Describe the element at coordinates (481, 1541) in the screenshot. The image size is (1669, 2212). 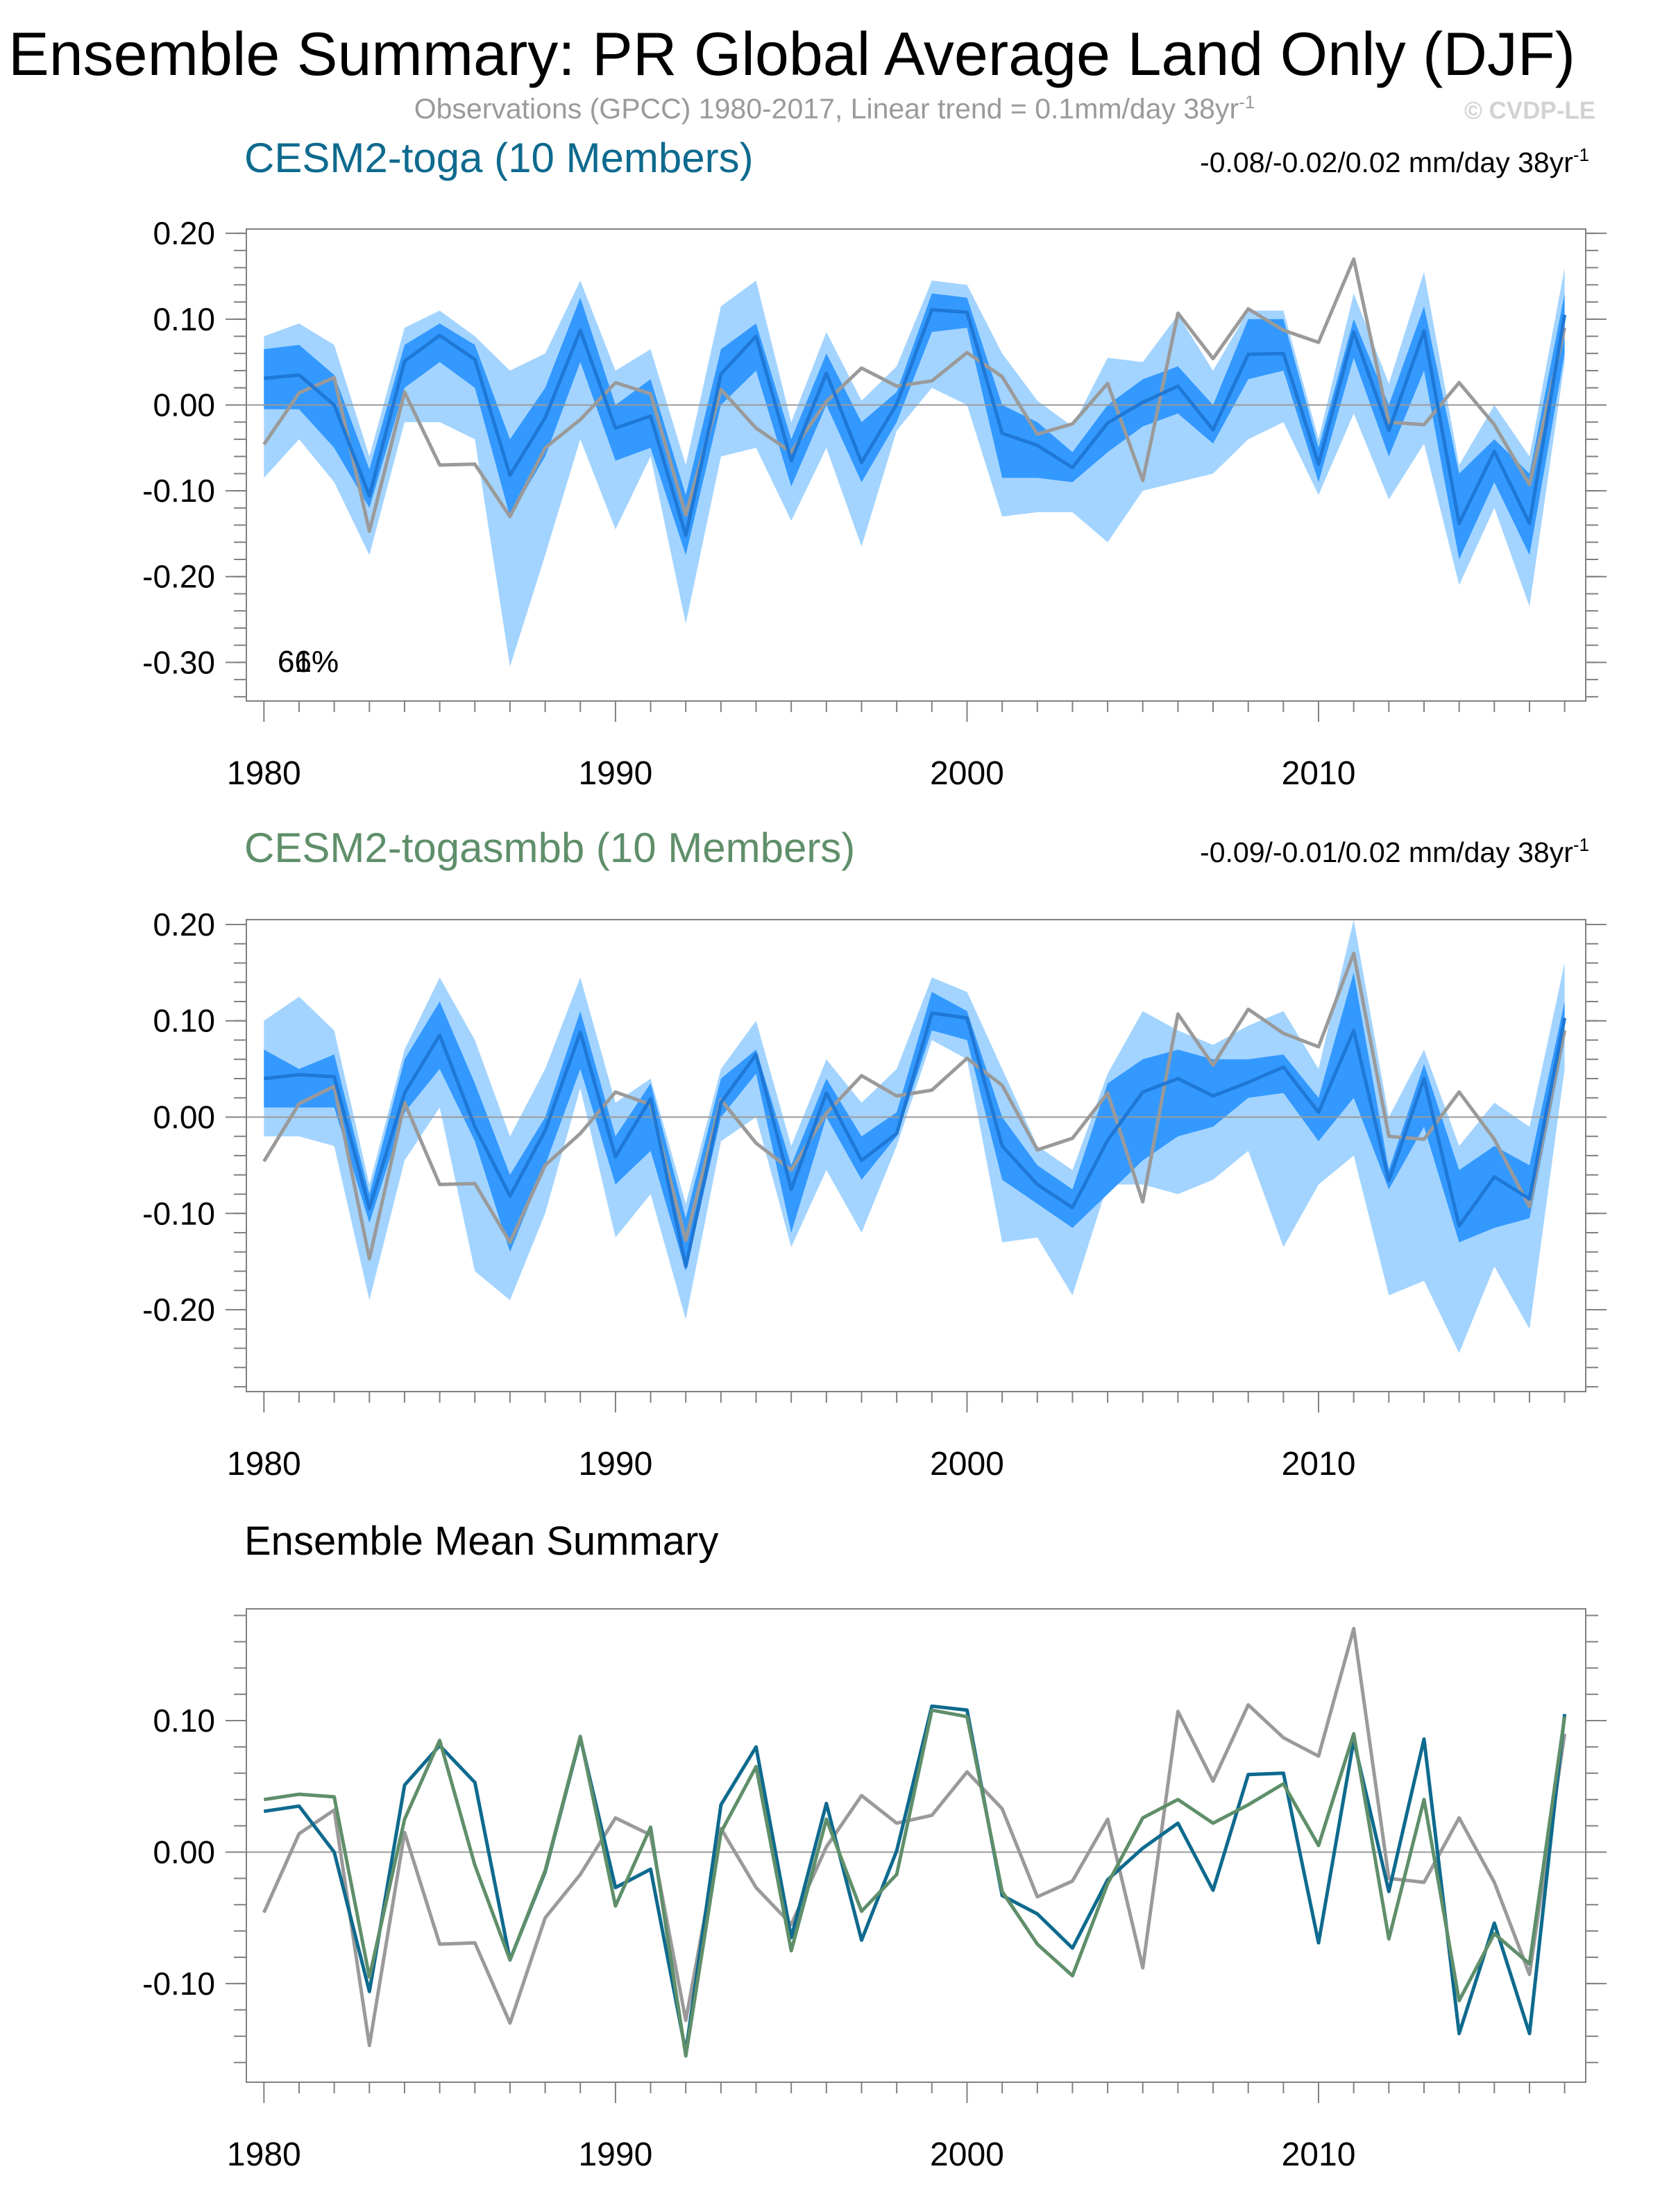
I see `panel-title: Ensemble Mean Summary` at that location.